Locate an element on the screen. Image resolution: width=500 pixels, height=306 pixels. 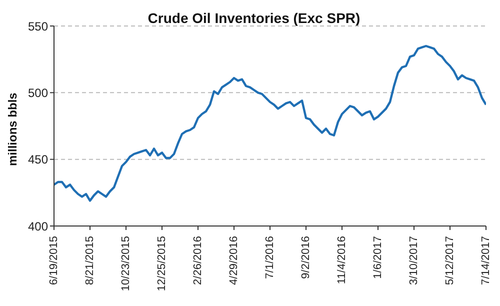
x-tick-label: 7/1/2016 is located at coordinates (270, 257).